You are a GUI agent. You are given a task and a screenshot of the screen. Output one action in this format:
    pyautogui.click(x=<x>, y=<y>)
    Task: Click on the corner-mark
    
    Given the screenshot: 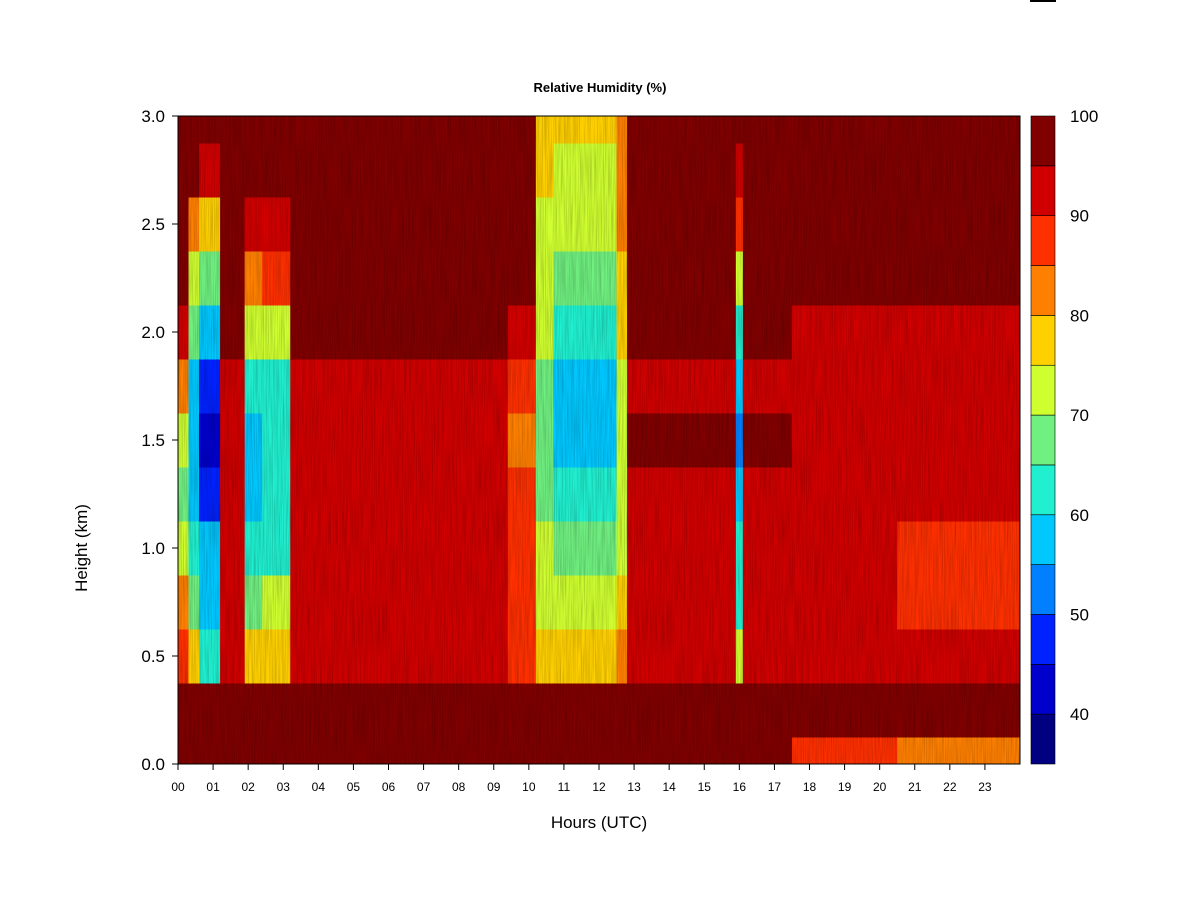 What is the action you would take?
    pyautogui.click(x=1043, y=1)
    